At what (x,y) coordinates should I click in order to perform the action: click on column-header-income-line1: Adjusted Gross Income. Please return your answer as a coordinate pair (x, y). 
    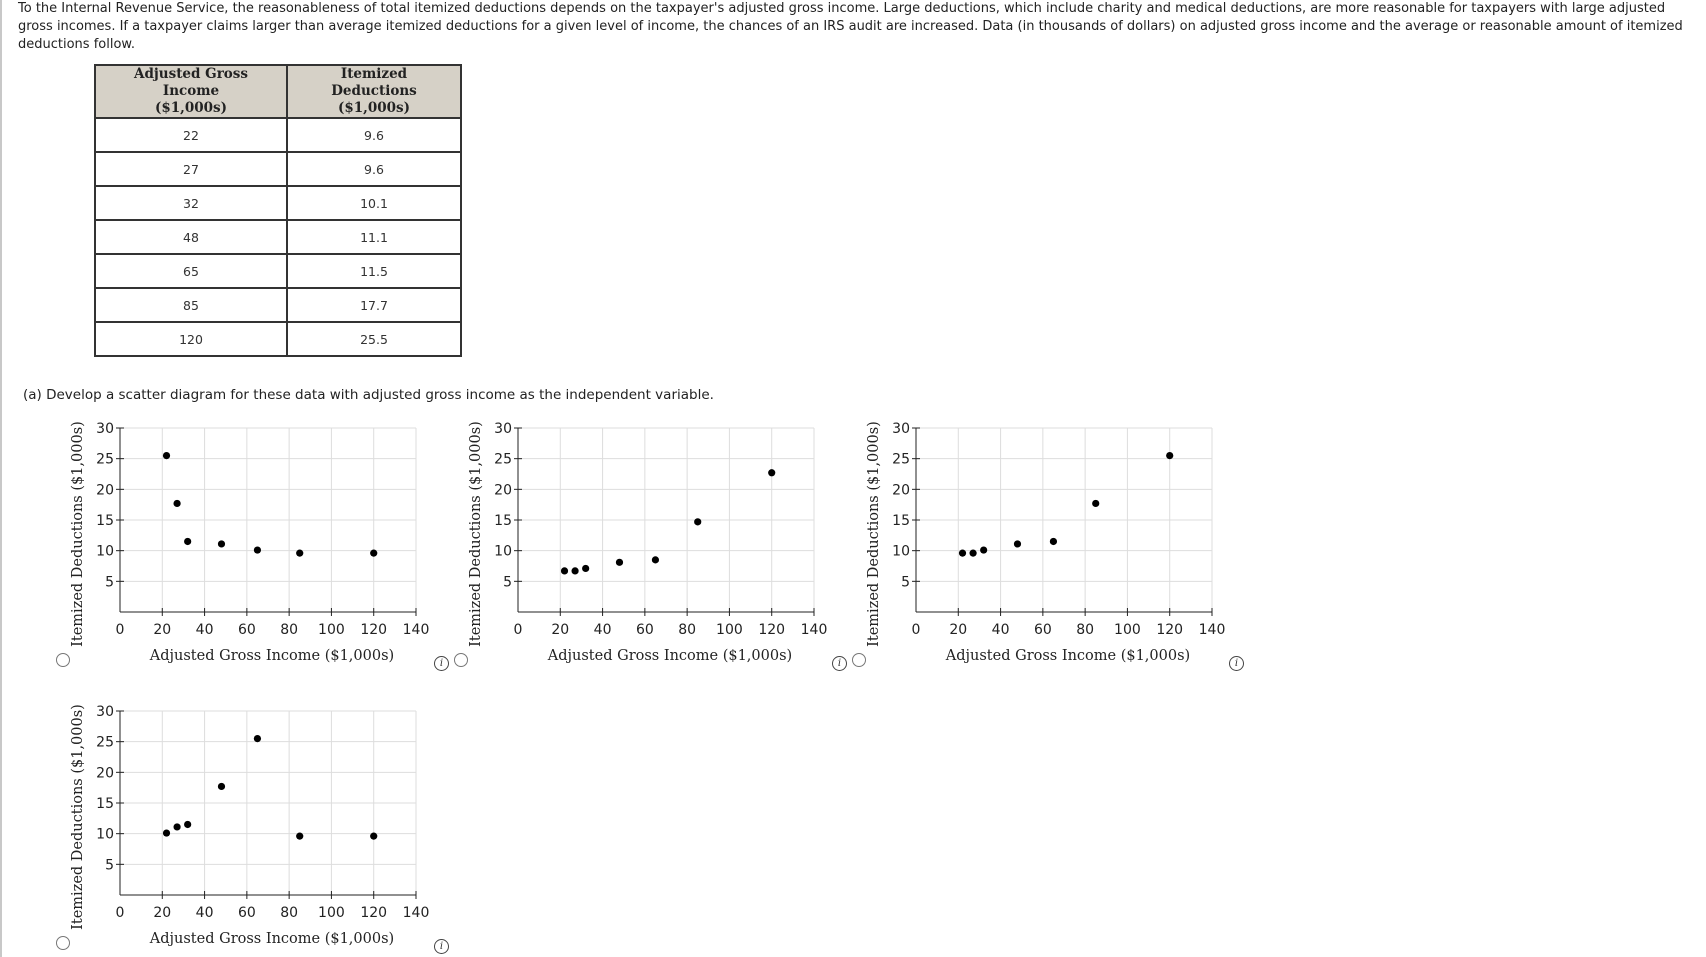
    Looking at the image, I should click on (191, 82).